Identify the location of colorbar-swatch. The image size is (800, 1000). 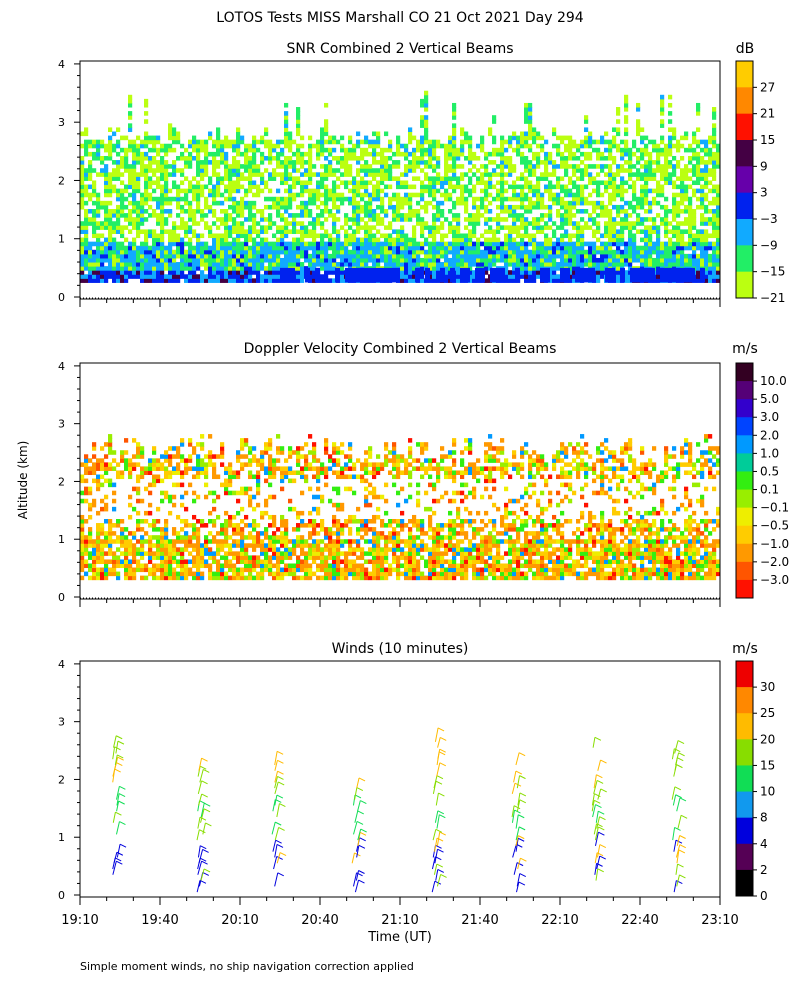
(744, 285).